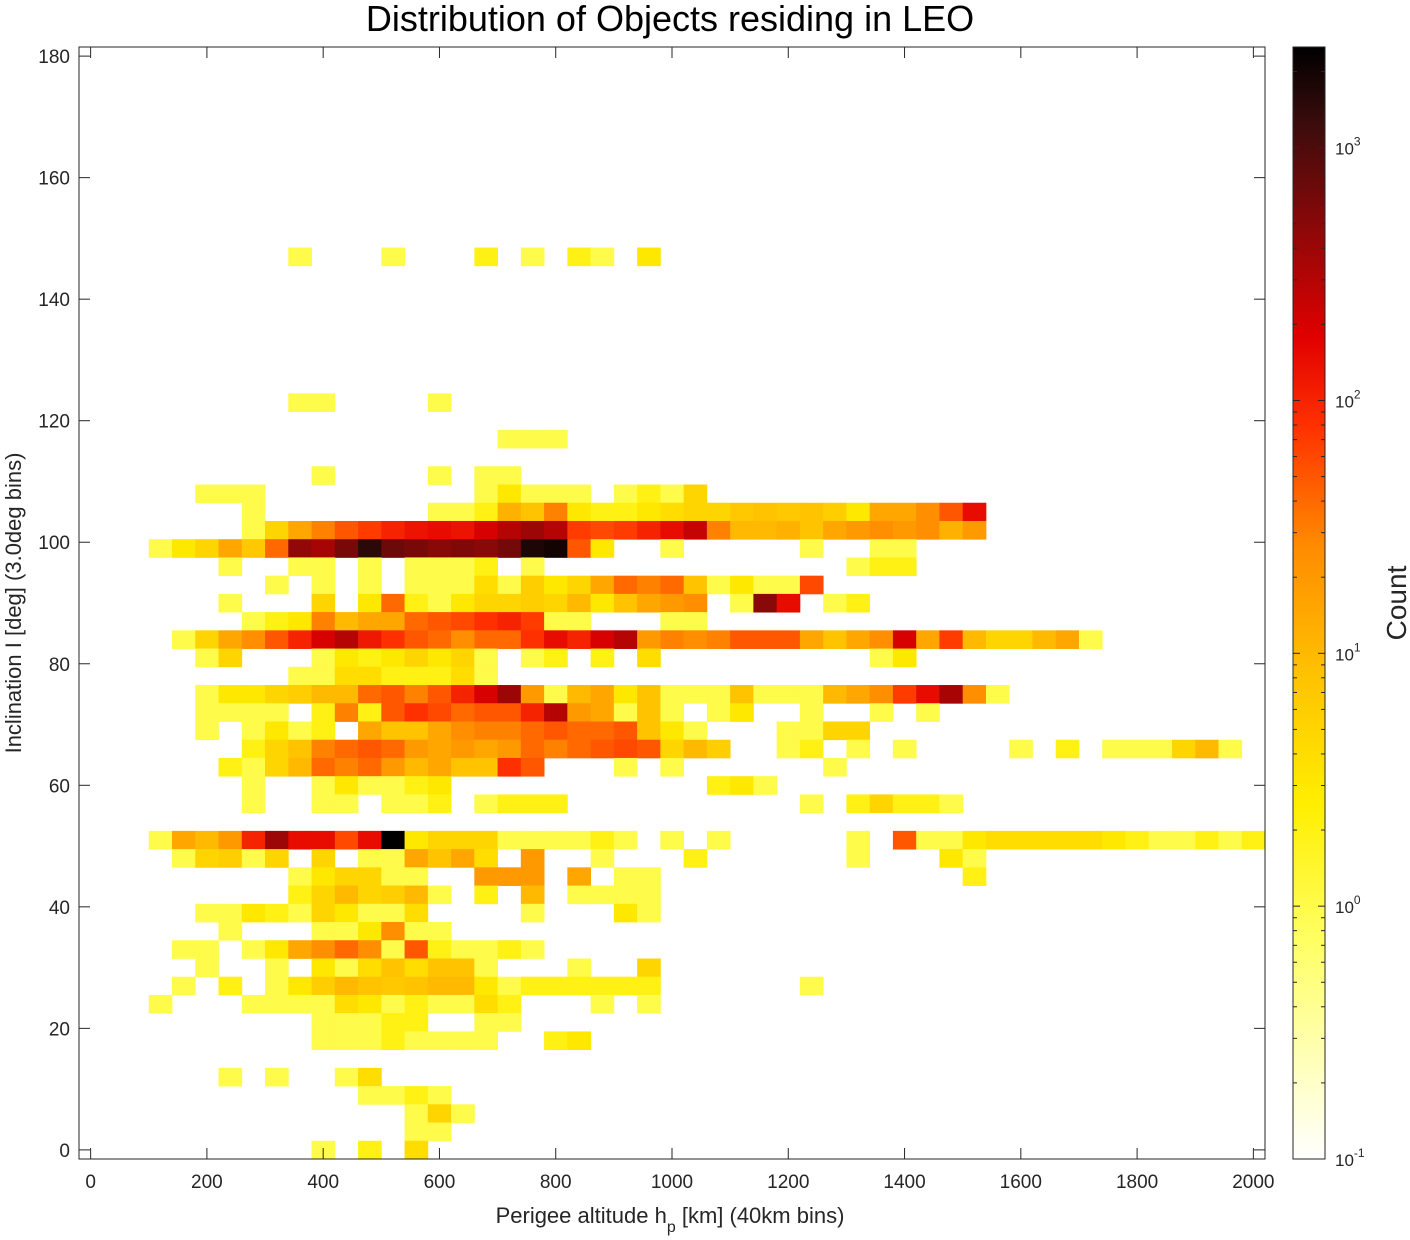  I want to click on y-tick-label: 120, so click(54, 422).